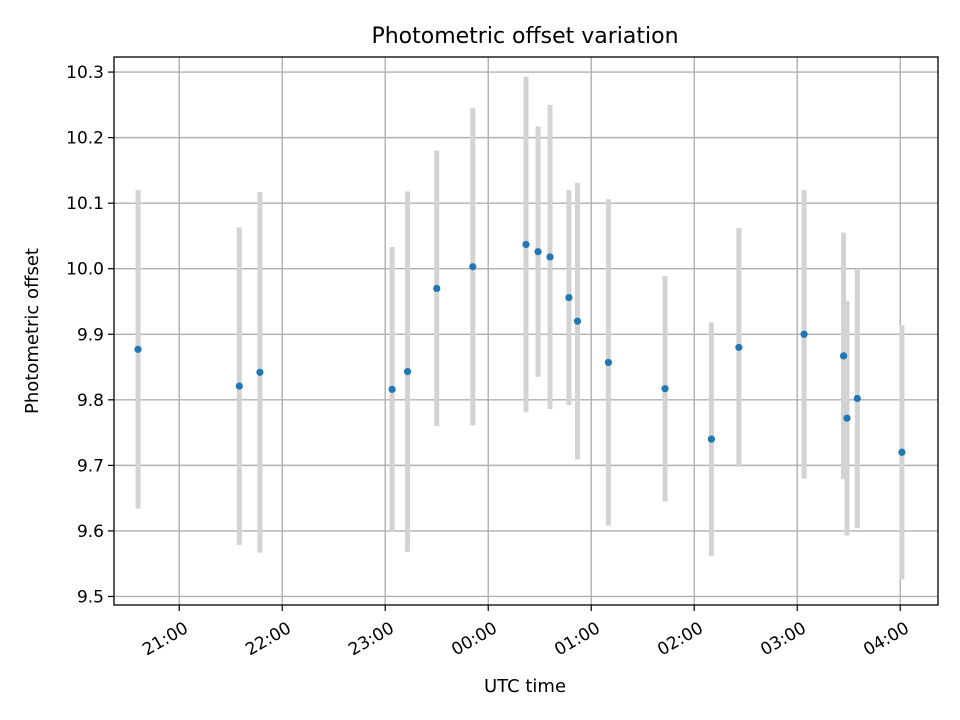 The width and height of the screenshot is (960, 720). I want to click on y-tick-label: 10.2, so click(85, 139).